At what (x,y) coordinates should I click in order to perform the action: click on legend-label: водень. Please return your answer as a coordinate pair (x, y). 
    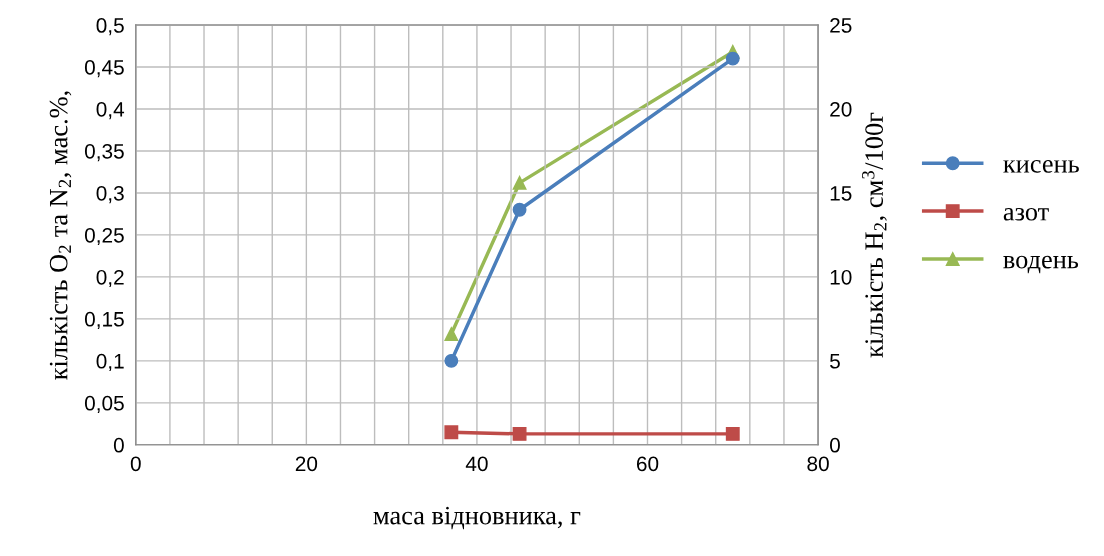
    Looking at the image, I should click on (1041, 264).